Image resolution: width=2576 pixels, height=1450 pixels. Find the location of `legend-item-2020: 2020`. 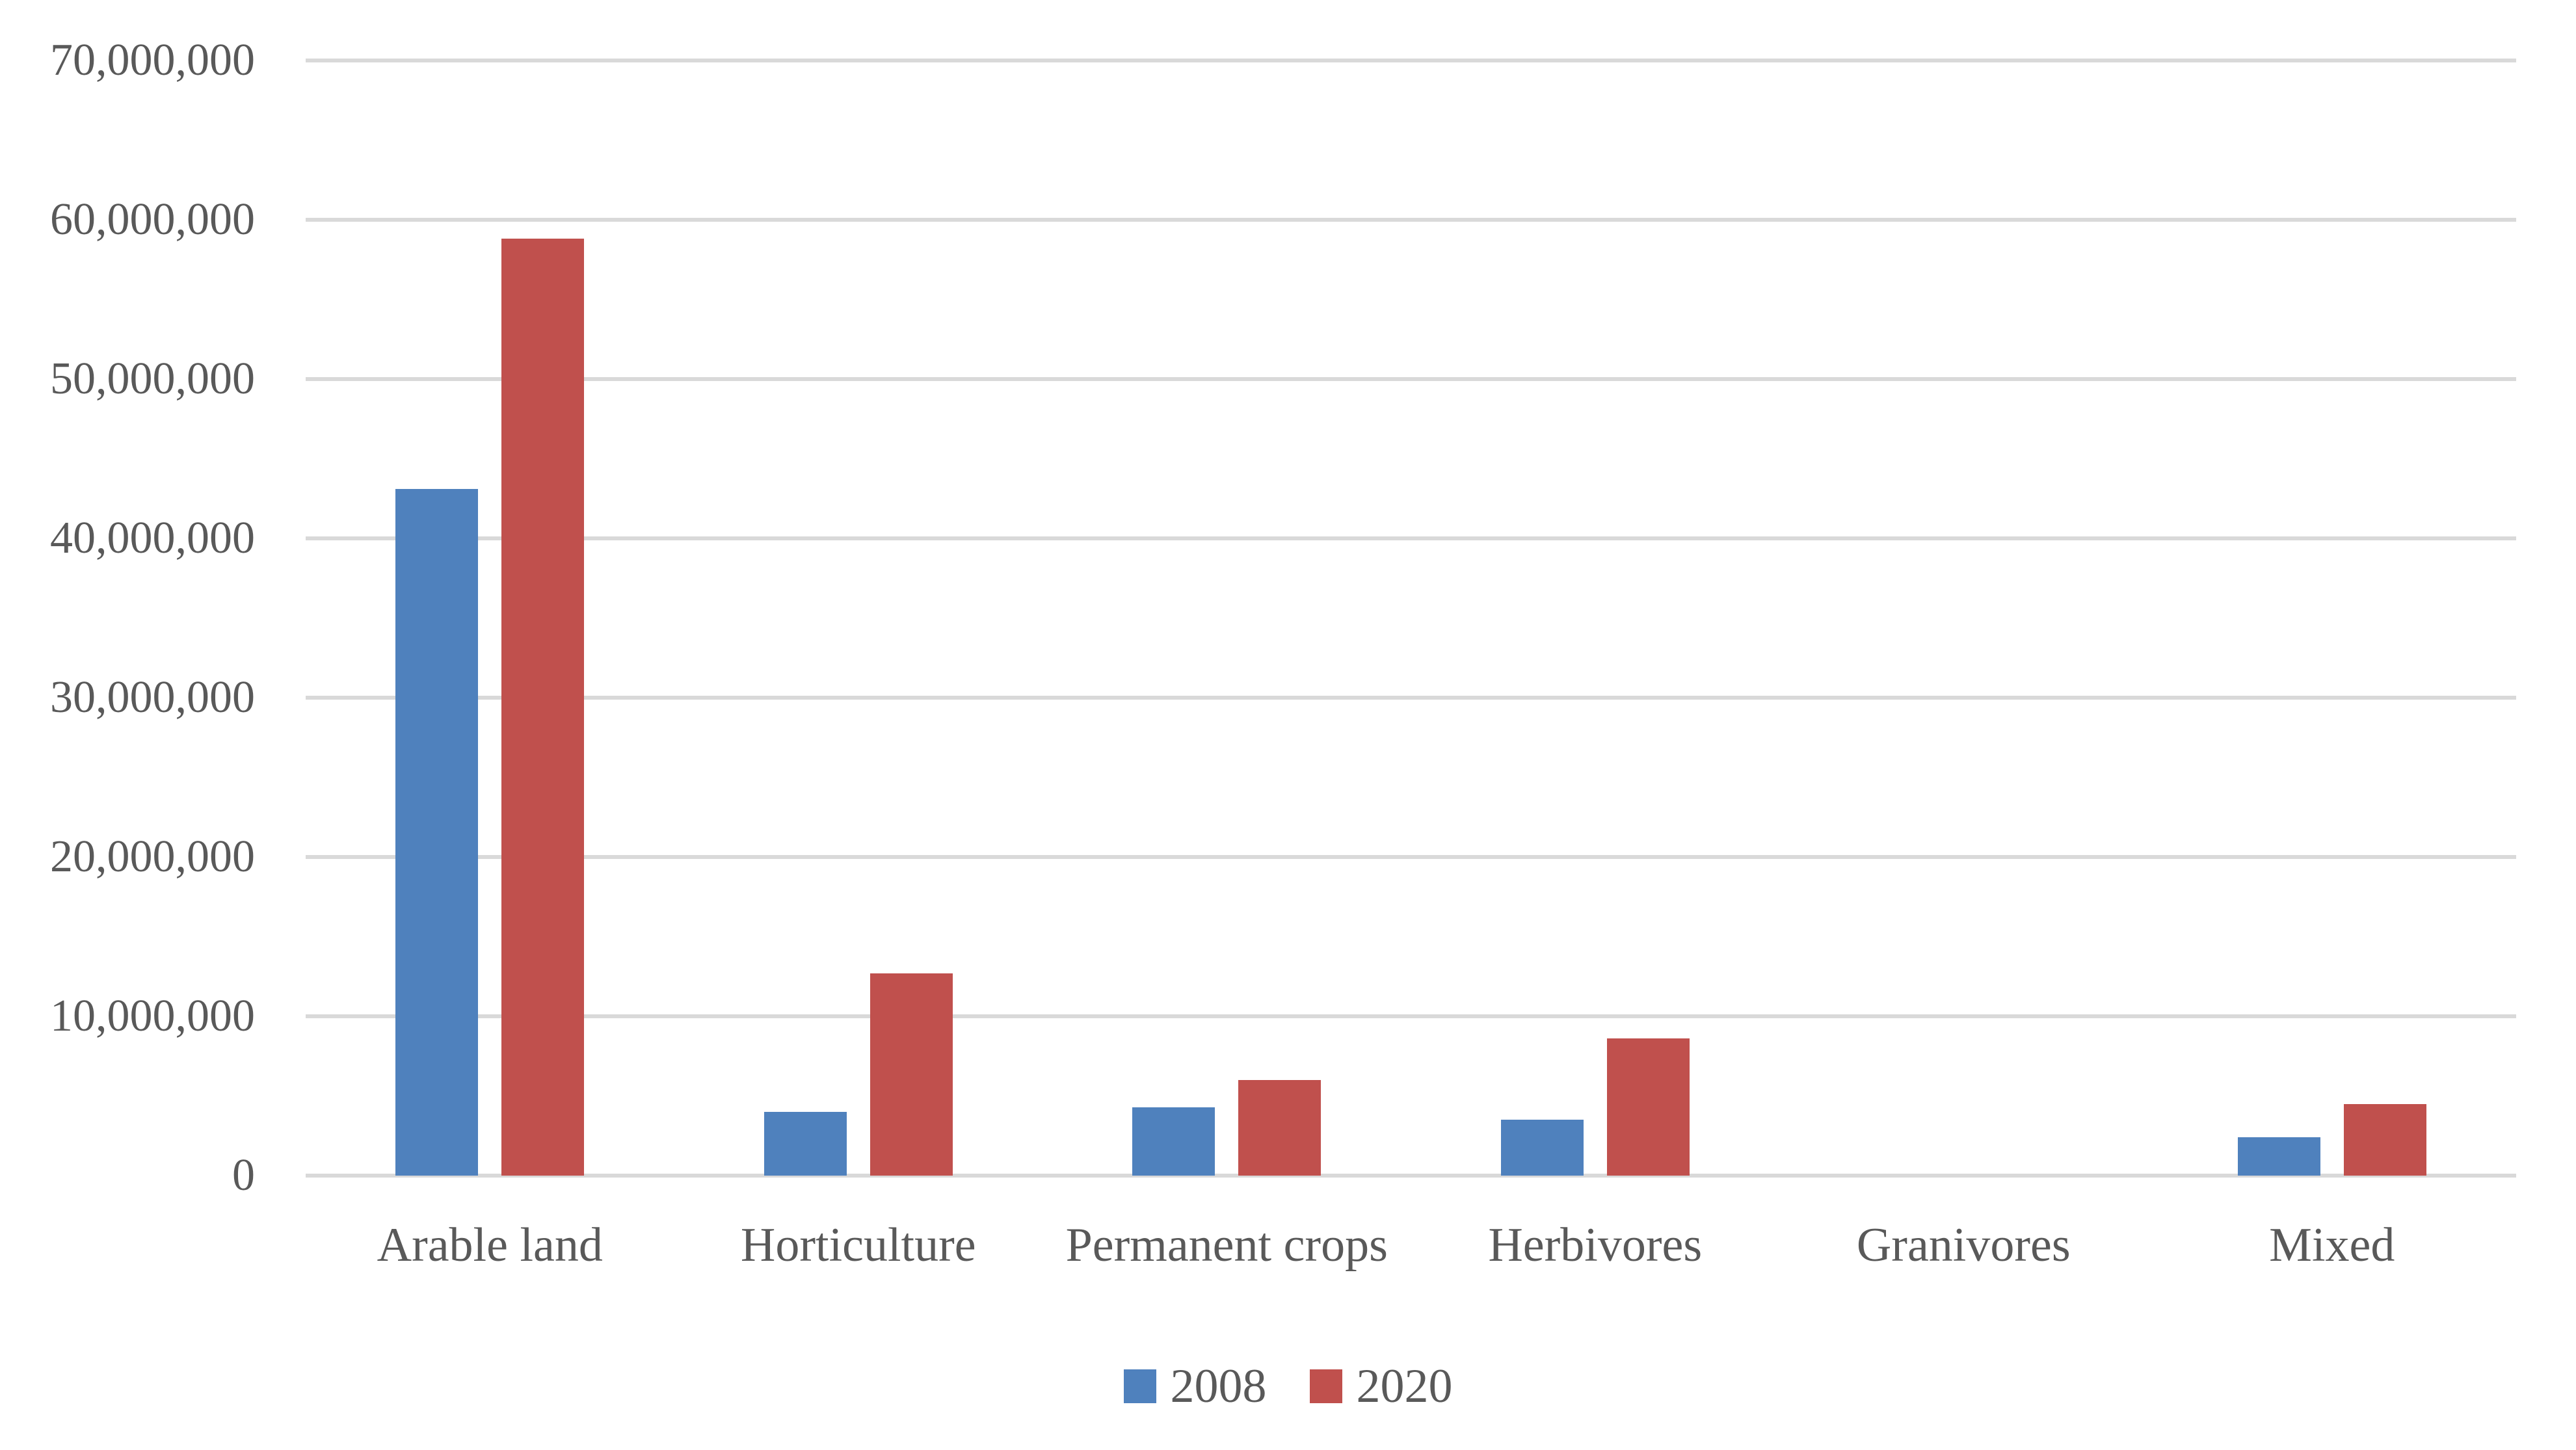

legend-item-2020: 2020 is located at coordinates (1381, 1386).